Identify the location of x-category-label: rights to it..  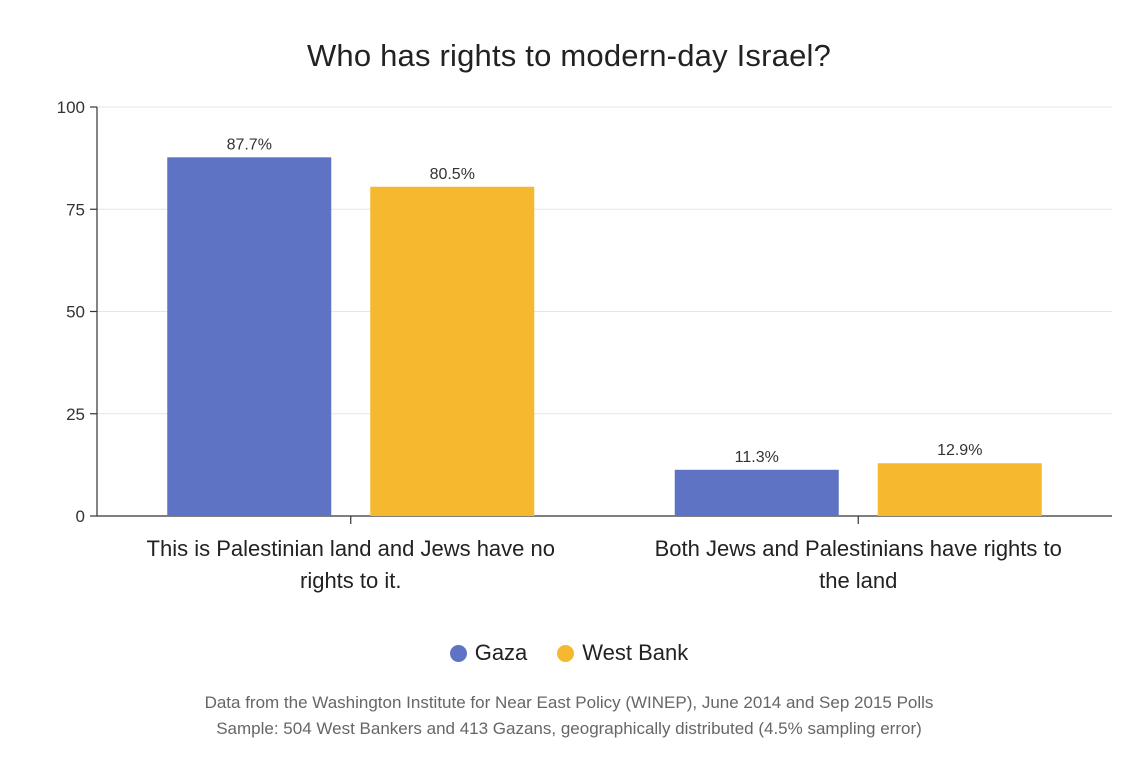
(350, 580).